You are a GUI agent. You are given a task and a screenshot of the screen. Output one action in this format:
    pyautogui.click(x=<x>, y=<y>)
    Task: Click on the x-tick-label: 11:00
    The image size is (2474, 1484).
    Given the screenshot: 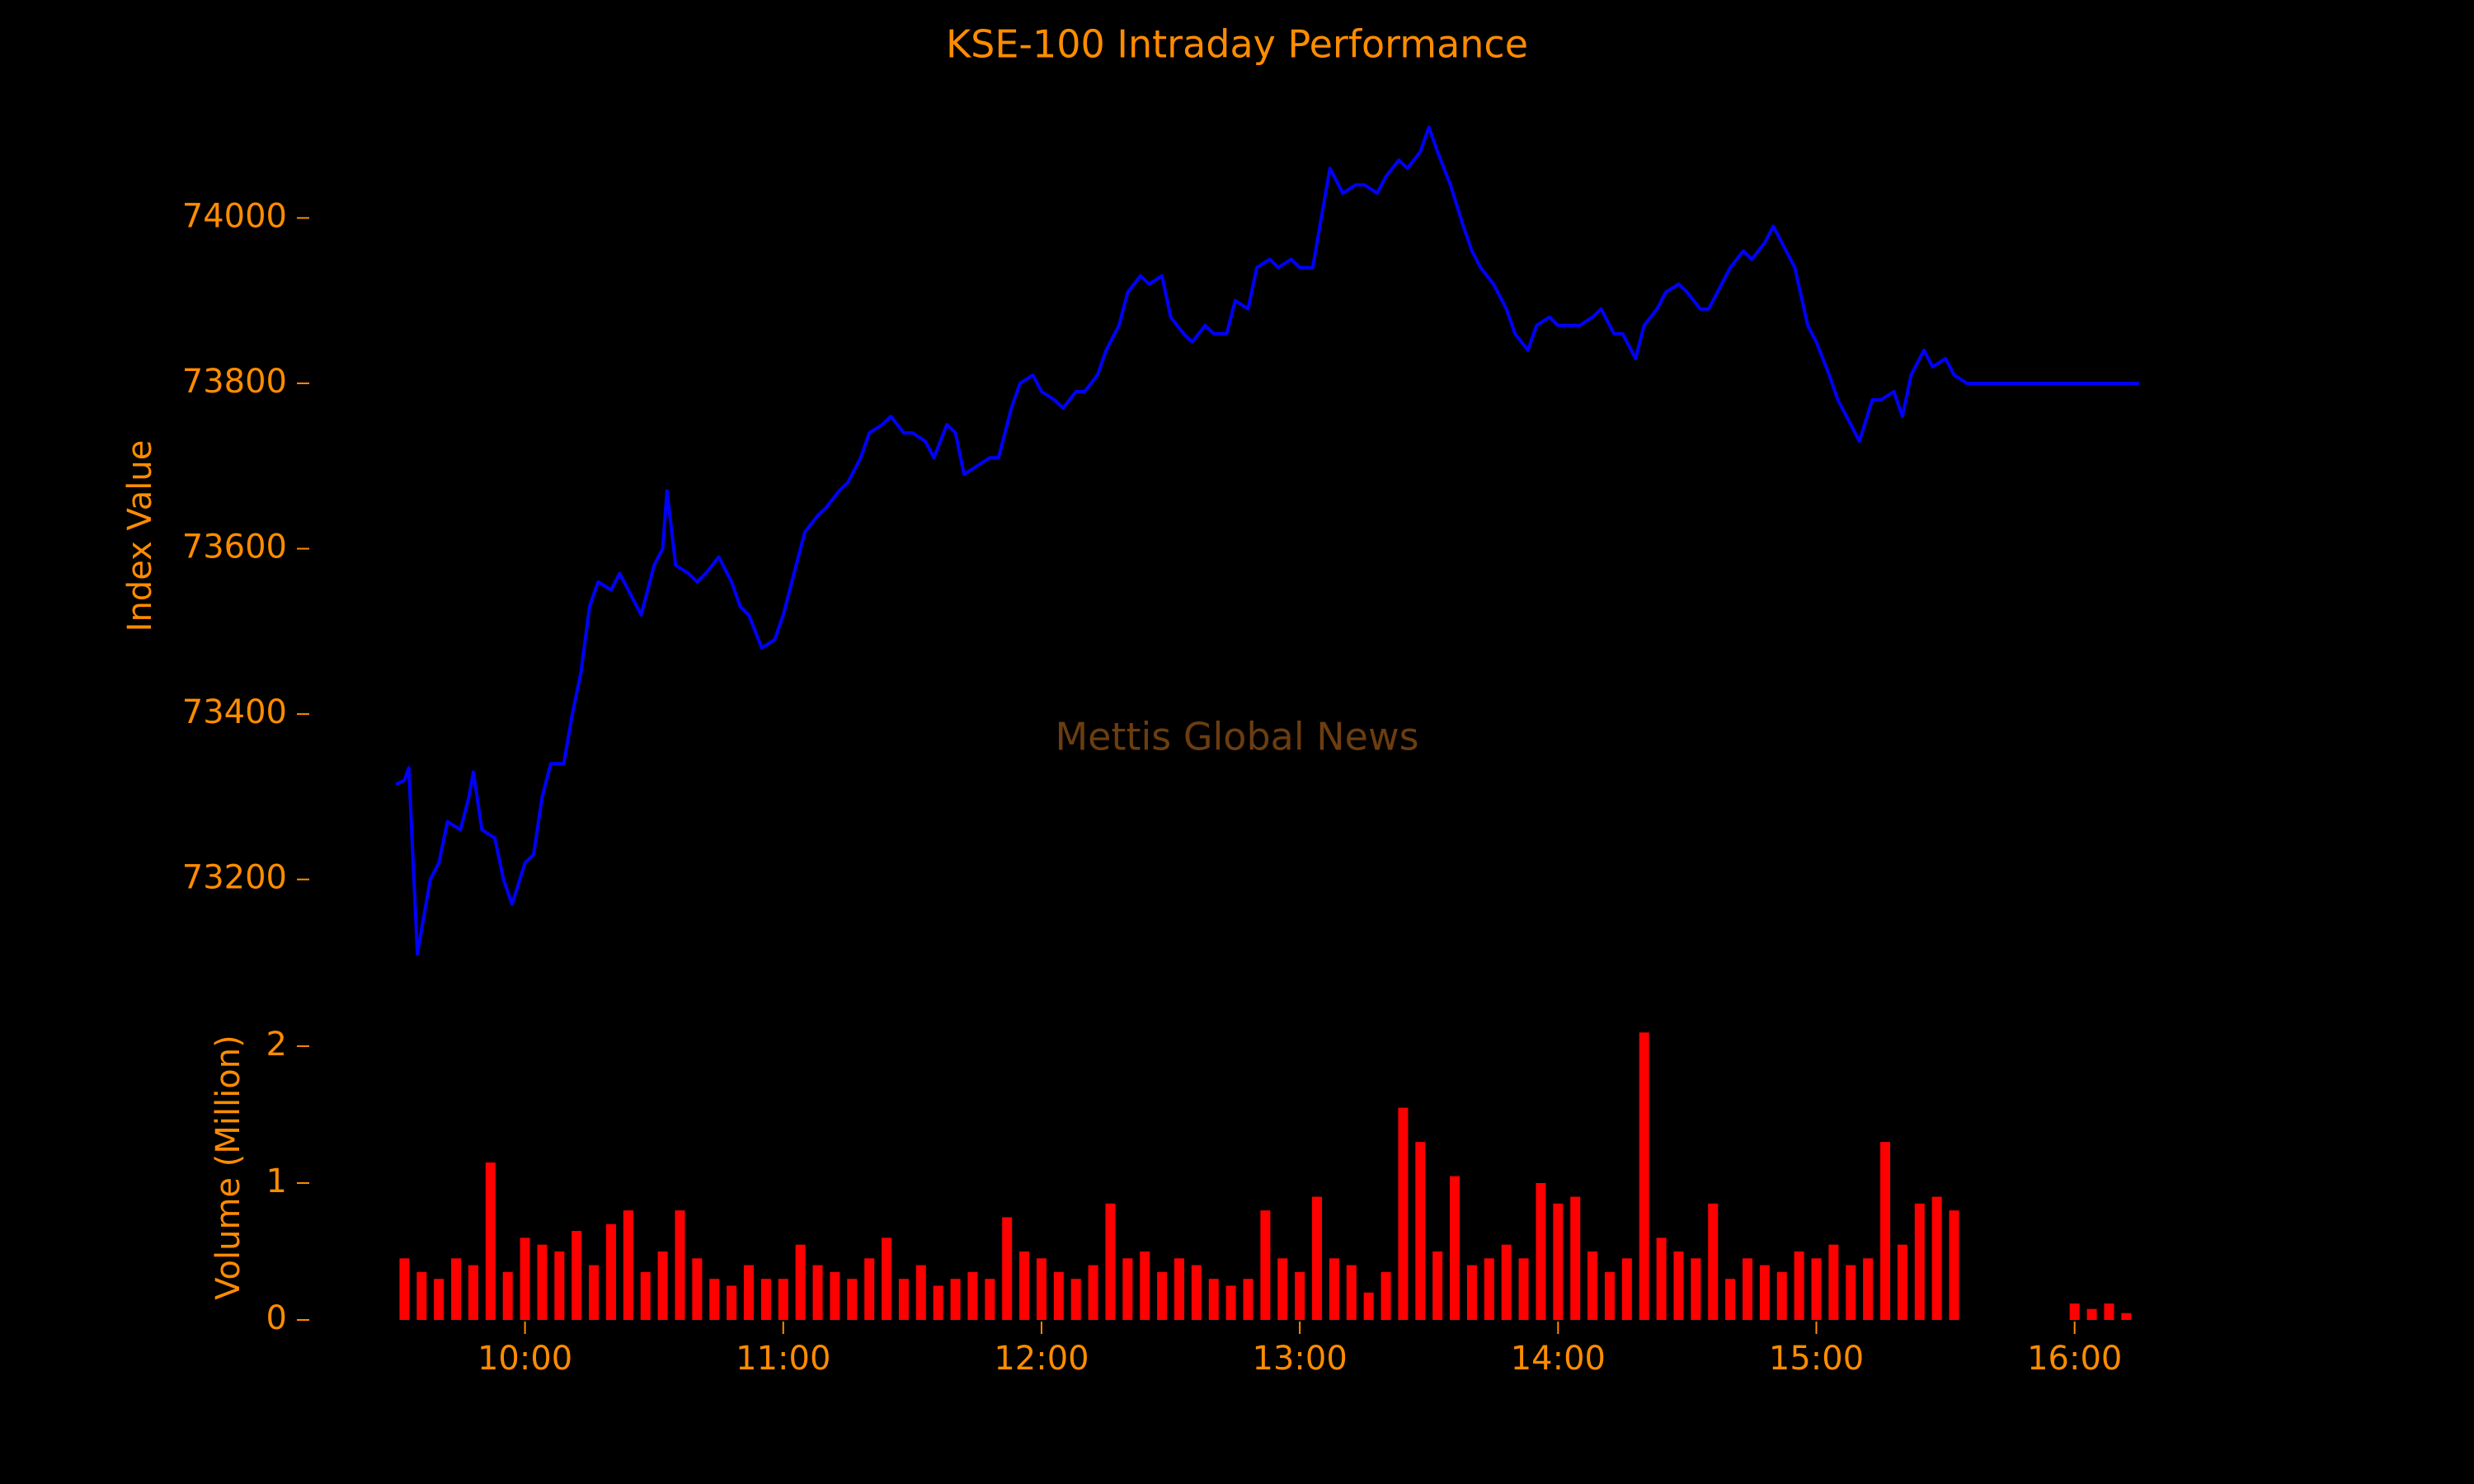 What is the action you would take?
    pyautogui.click(x=783, y=1359)
    